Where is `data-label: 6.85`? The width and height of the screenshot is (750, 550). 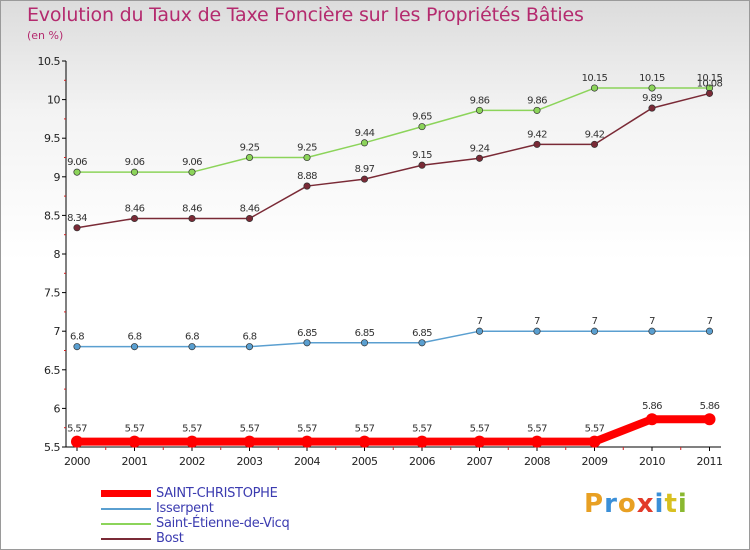 data-label: 6.85 is located at coordinates (307, 333).